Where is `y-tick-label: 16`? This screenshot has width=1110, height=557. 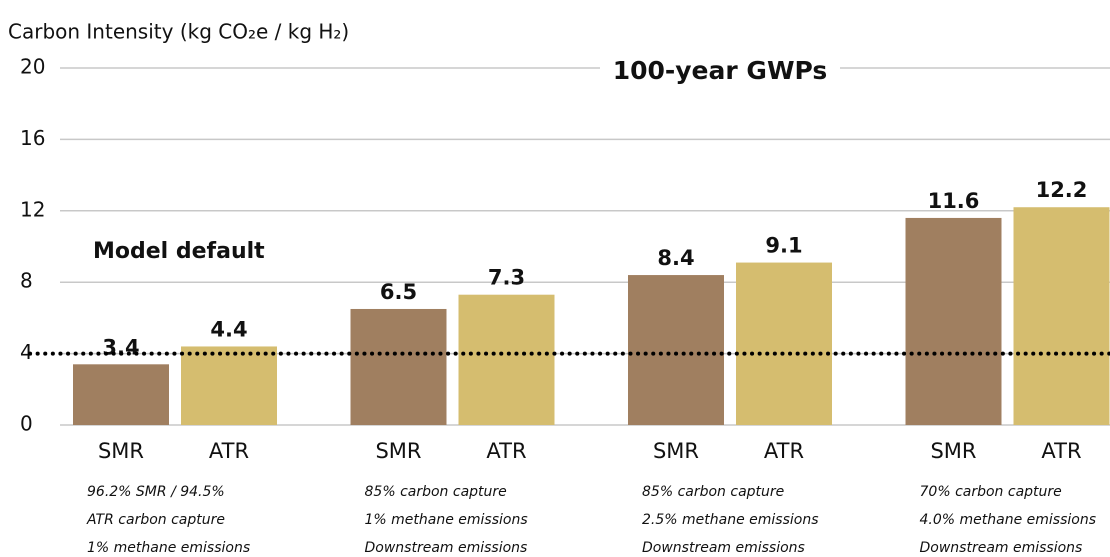
y-tick-label: 16 is located at coordinates (32, 138).